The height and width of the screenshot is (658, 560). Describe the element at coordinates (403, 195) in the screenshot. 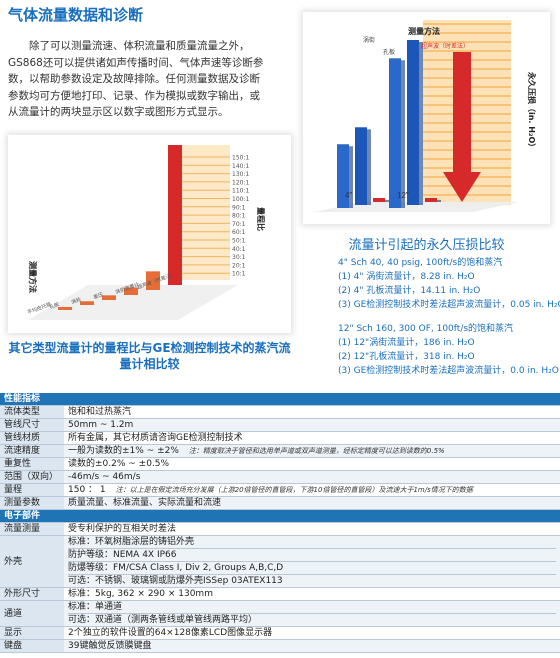

I see `category-label-1: 12"` at that location.